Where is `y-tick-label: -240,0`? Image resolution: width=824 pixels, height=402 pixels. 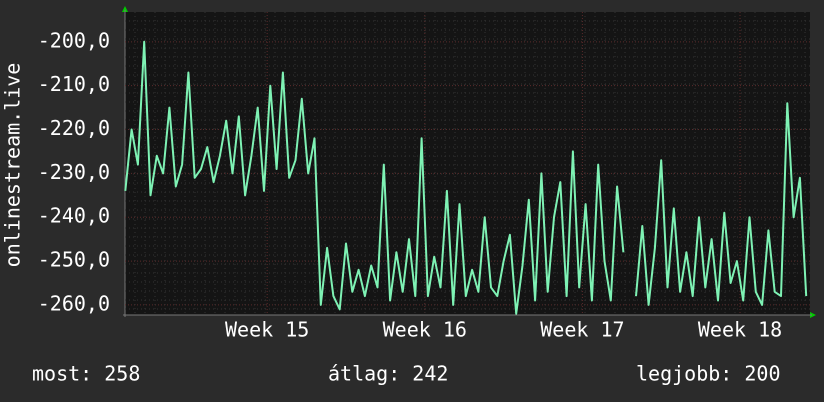 y-tick-label: -240,0 is located at coordinates (74, 216).